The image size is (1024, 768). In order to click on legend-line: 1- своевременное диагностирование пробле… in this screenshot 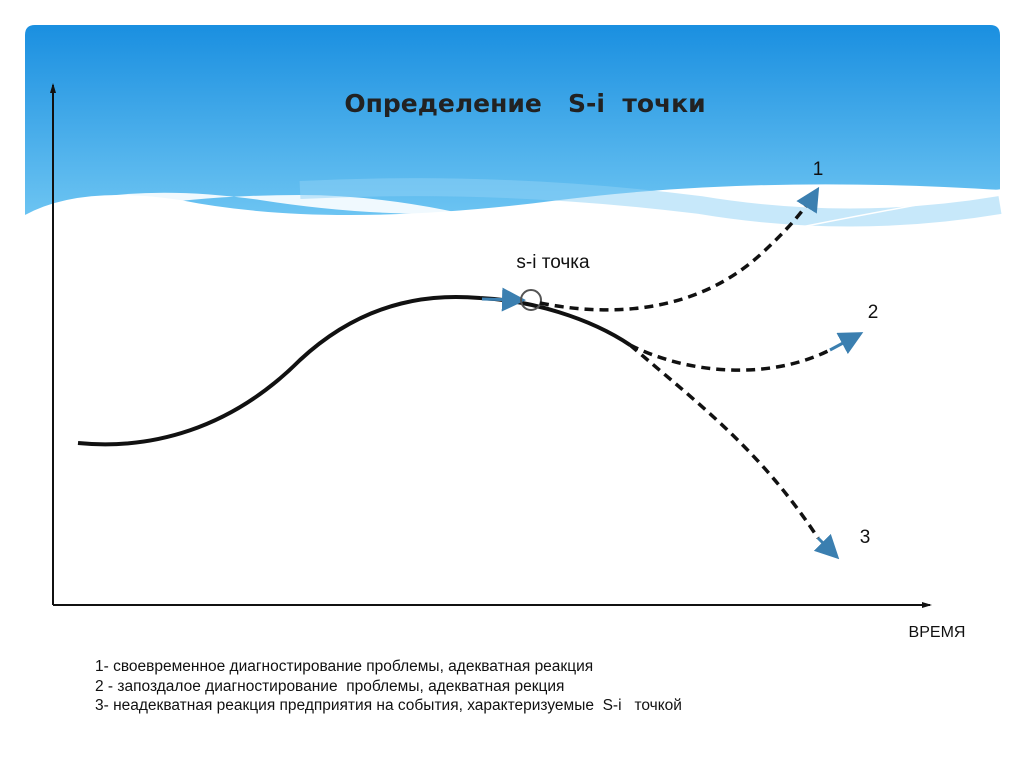, I will do `click(344, 666)`.